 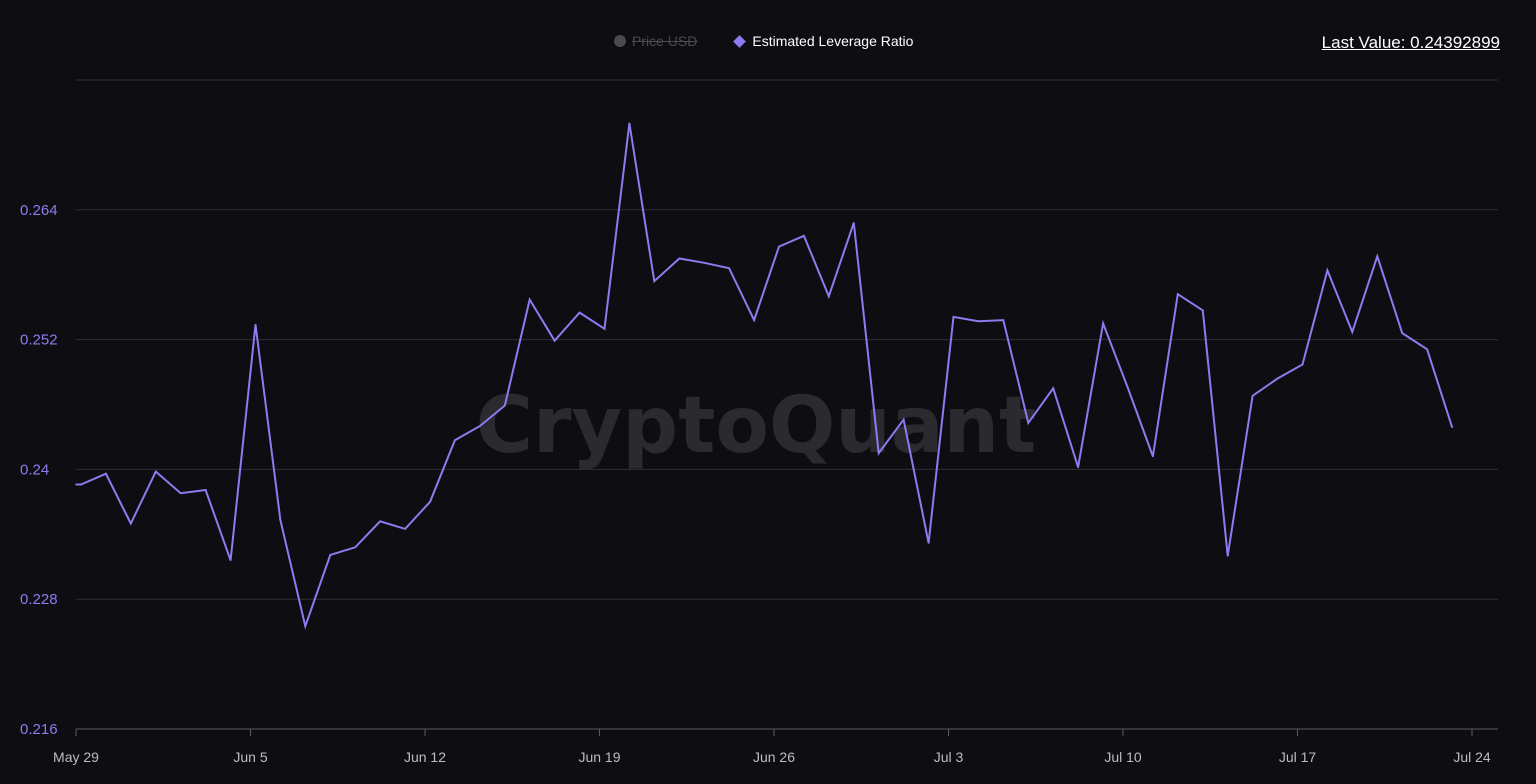 What do you see at coordinates (39, 599) in the screenshot?
I see `y-tick-label: 0.228` at bounding box center [39, 599].